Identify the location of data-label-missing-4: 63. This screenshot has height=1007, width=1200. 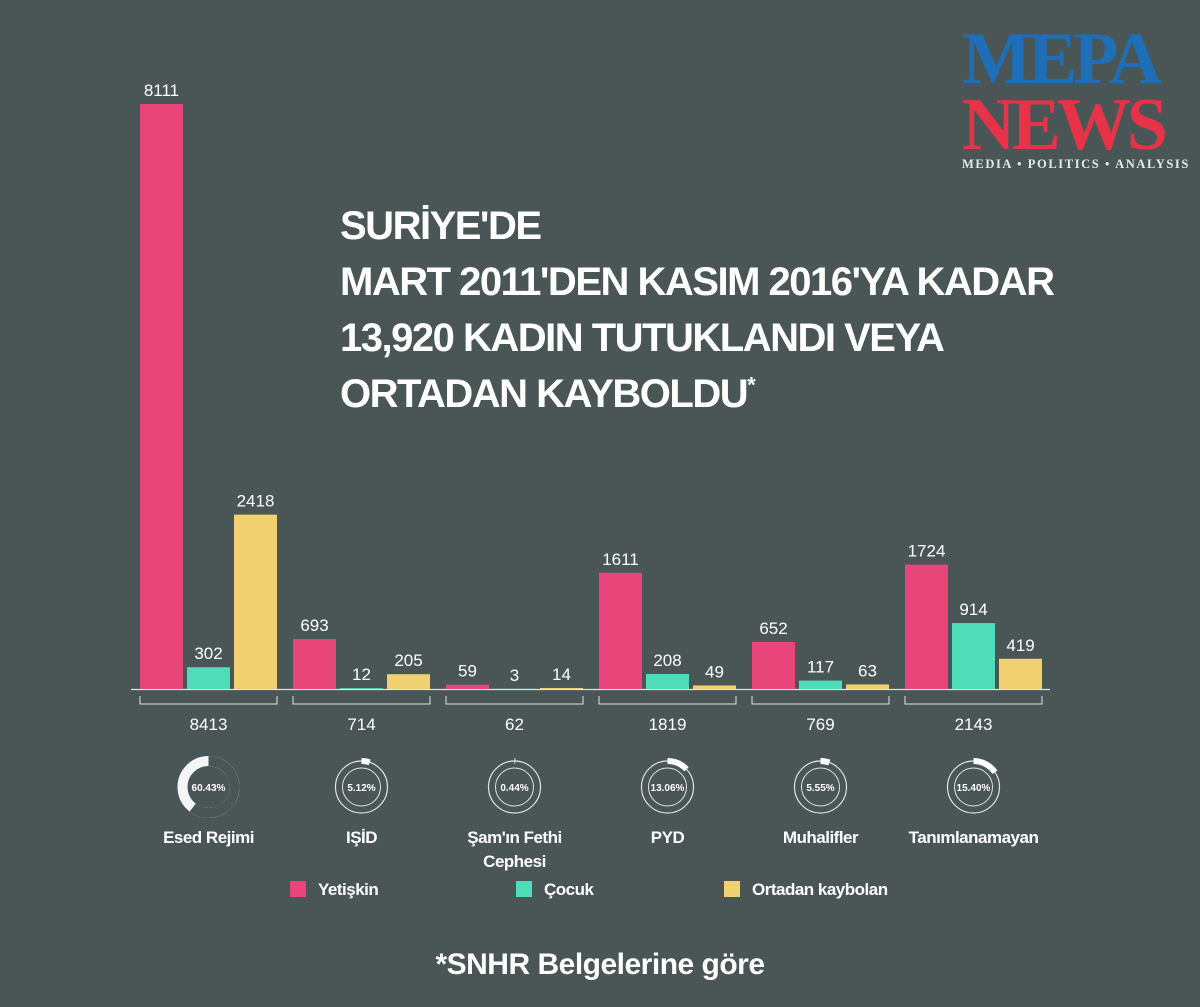
(867, 670).